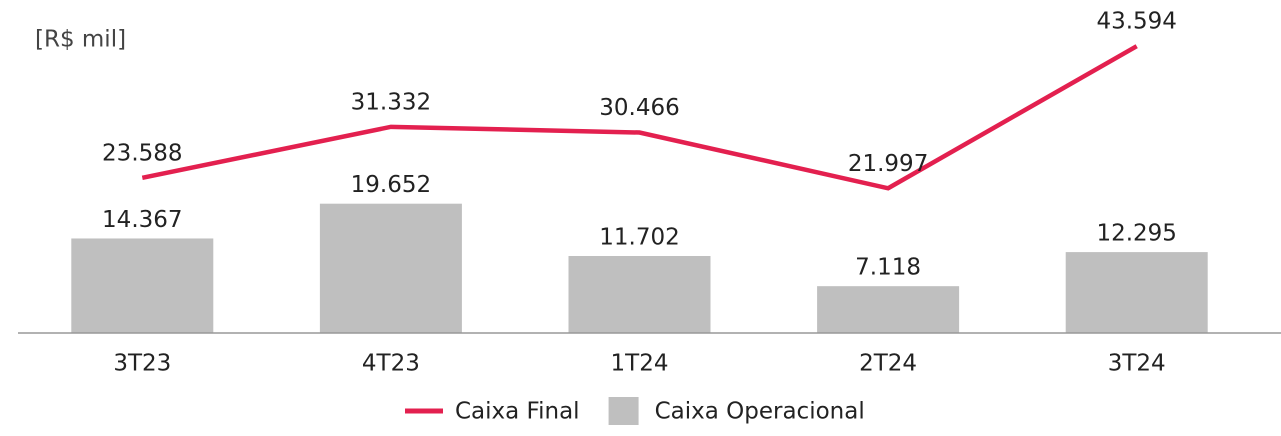  Describe the element at coordinates (639, 108) in the screenshot. I see `data-label: 30.466` at that location.